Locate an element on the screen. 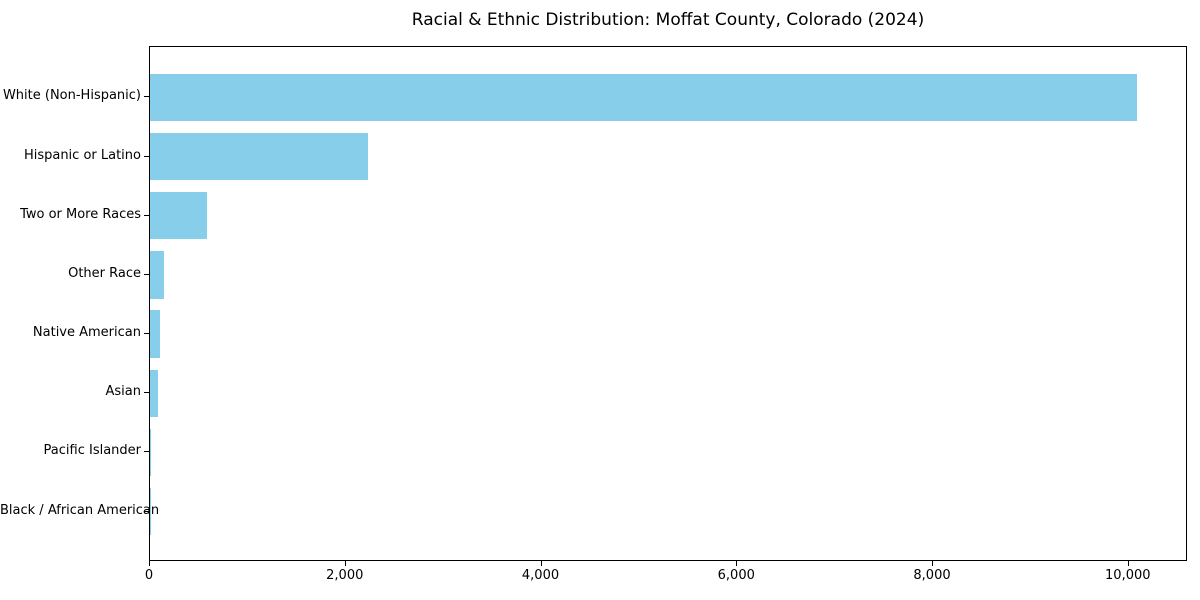 This screenshot has width=1200, height=600. bar-other-race is located at coordinates (157, 275).